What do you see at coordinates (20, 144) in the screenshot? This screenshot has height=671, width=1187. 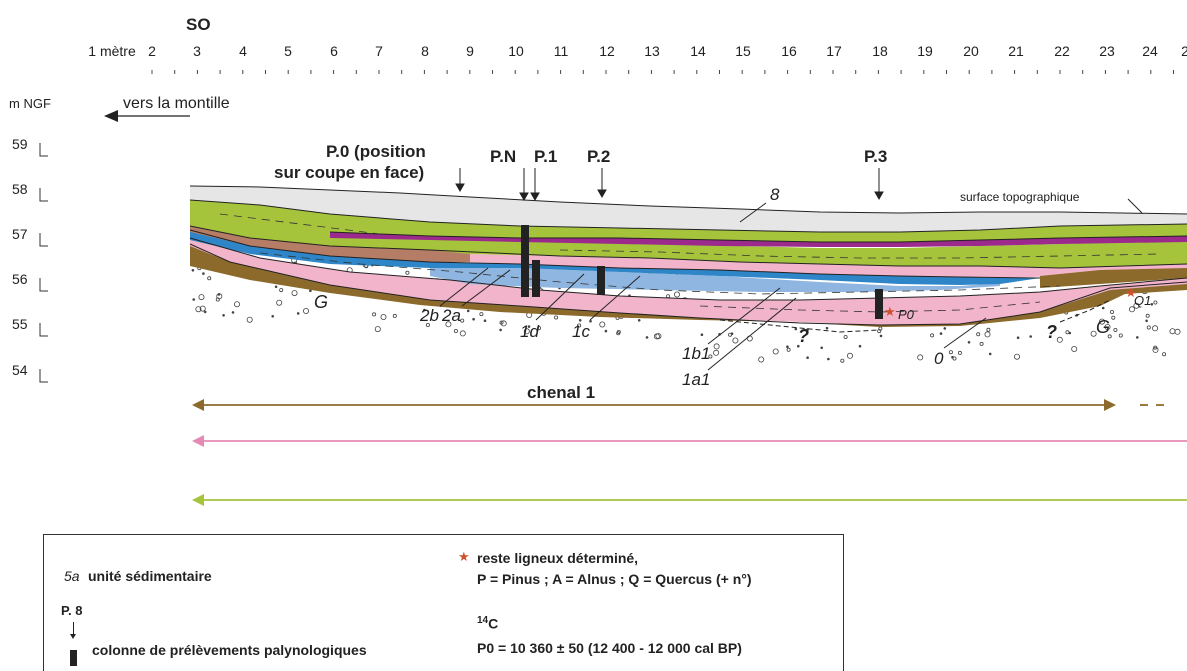 I see `elevation-label: 59` at bounding box center [20, 144].